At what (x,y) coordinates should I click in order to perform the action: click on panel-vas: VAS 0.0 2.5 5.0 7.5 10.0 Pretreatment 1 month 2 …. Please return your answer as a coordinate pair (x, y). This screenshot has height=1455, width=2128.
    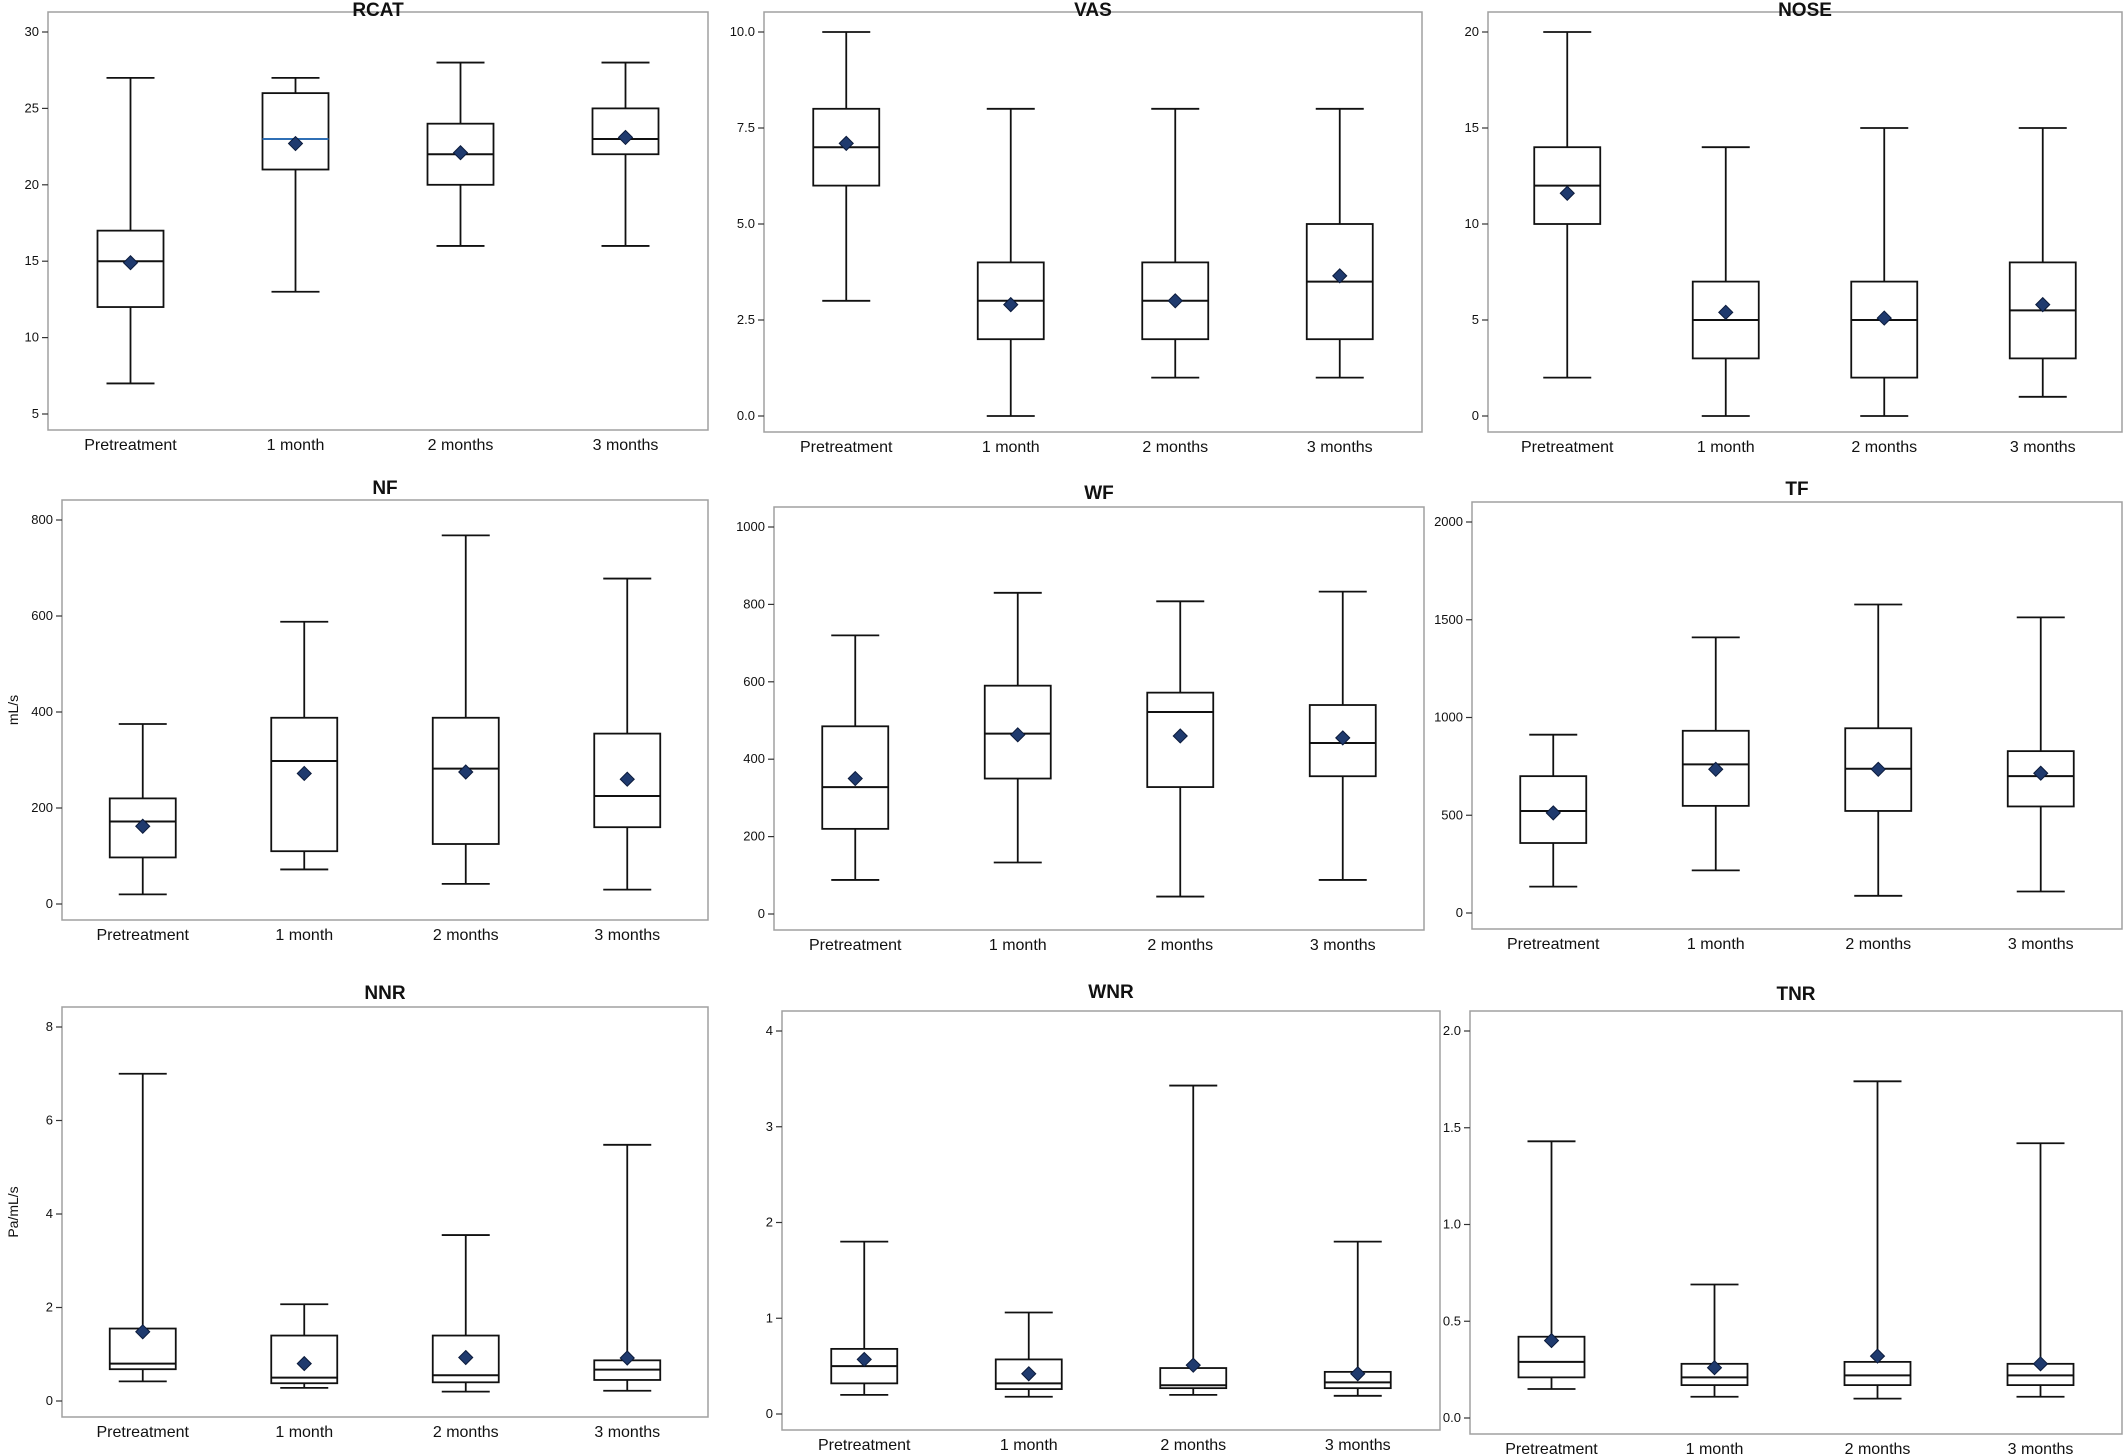
    Looking at the image, I should click on (1076, 228).